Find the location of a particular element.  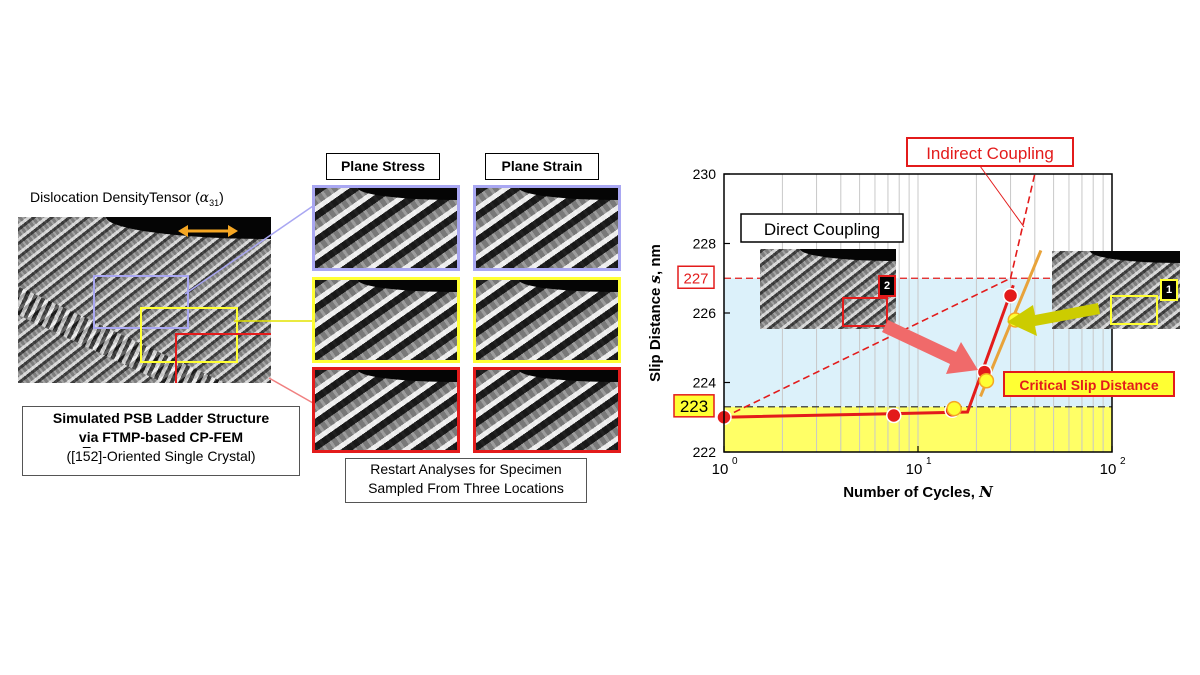

inset-red-region is located at coordinates (865, 312).